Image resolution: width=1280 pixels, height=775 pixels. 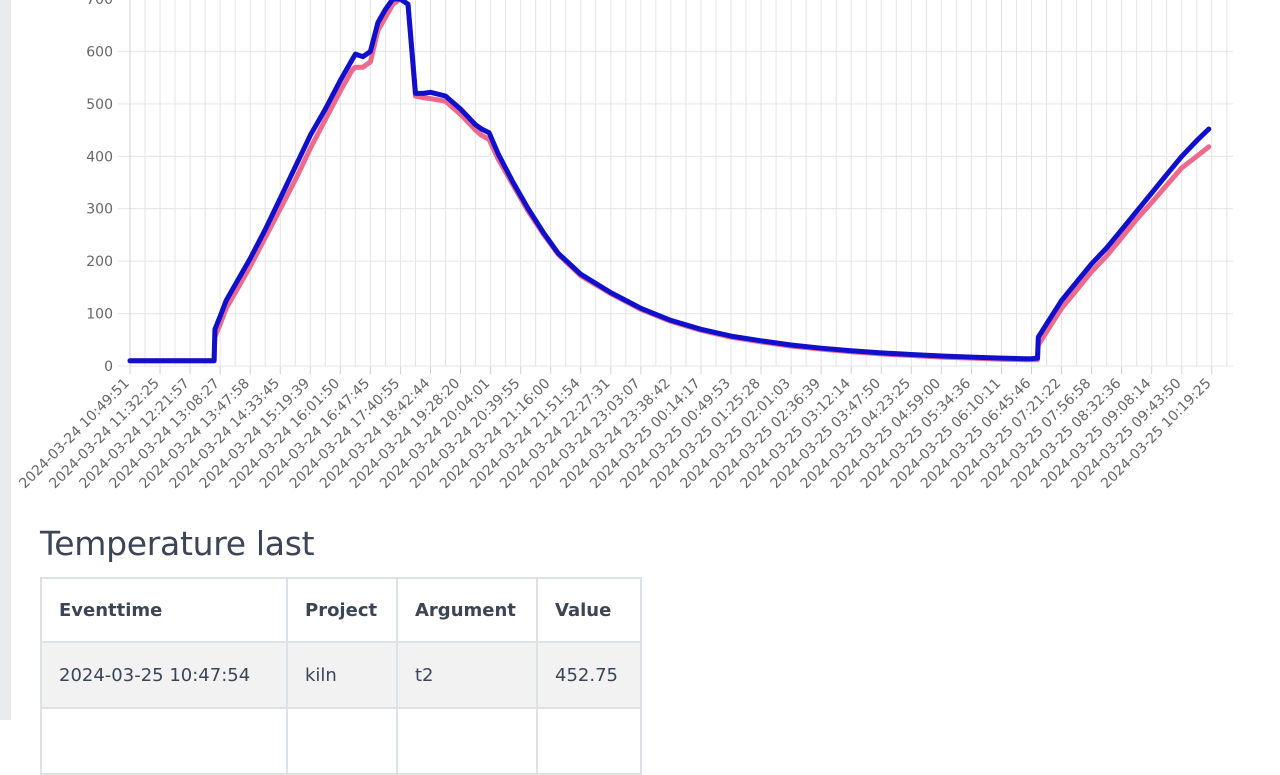 What do you see at coordinates (164, 675) in the screenshot?
I see `cell-eventtime: 2024-03-25 10:47:54` at bounding box center [164, 675].